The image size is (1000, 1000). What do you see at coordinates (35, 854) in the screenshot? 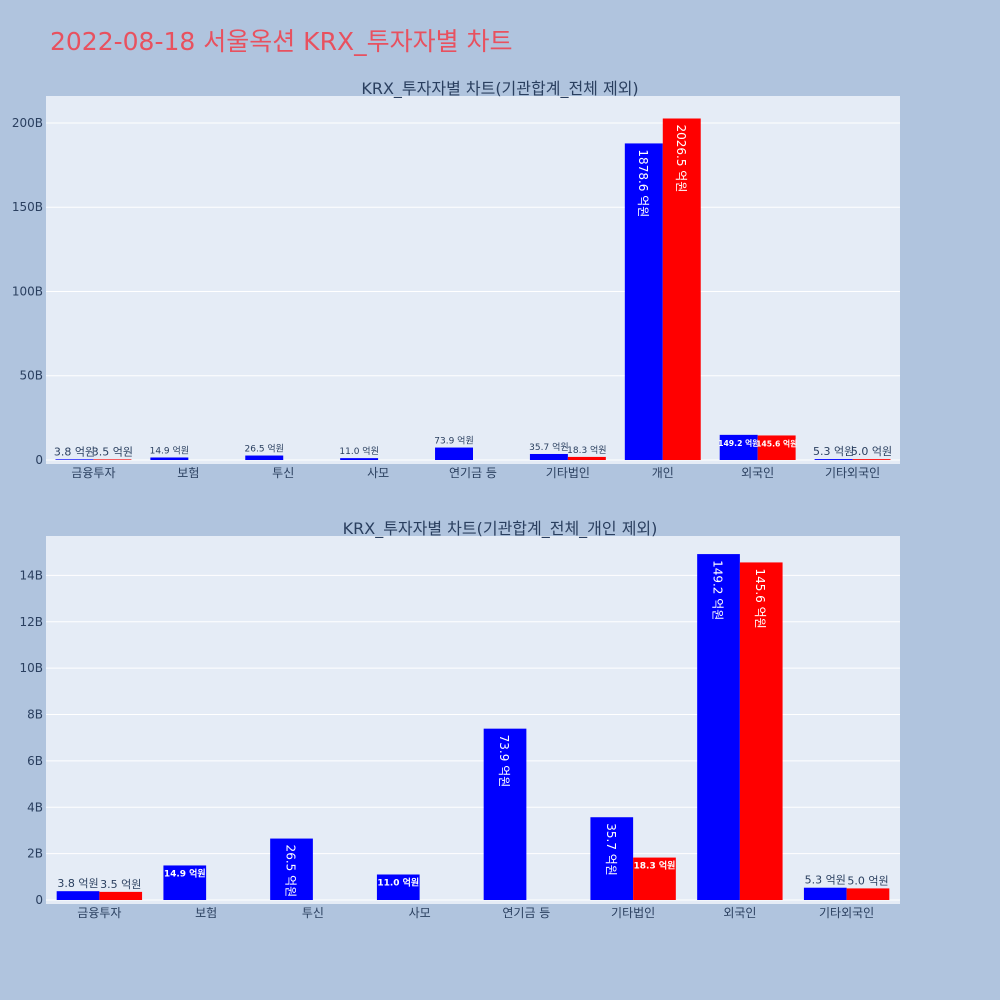
I see `y-tick-label: 2B` at bounding box center [35, 854].